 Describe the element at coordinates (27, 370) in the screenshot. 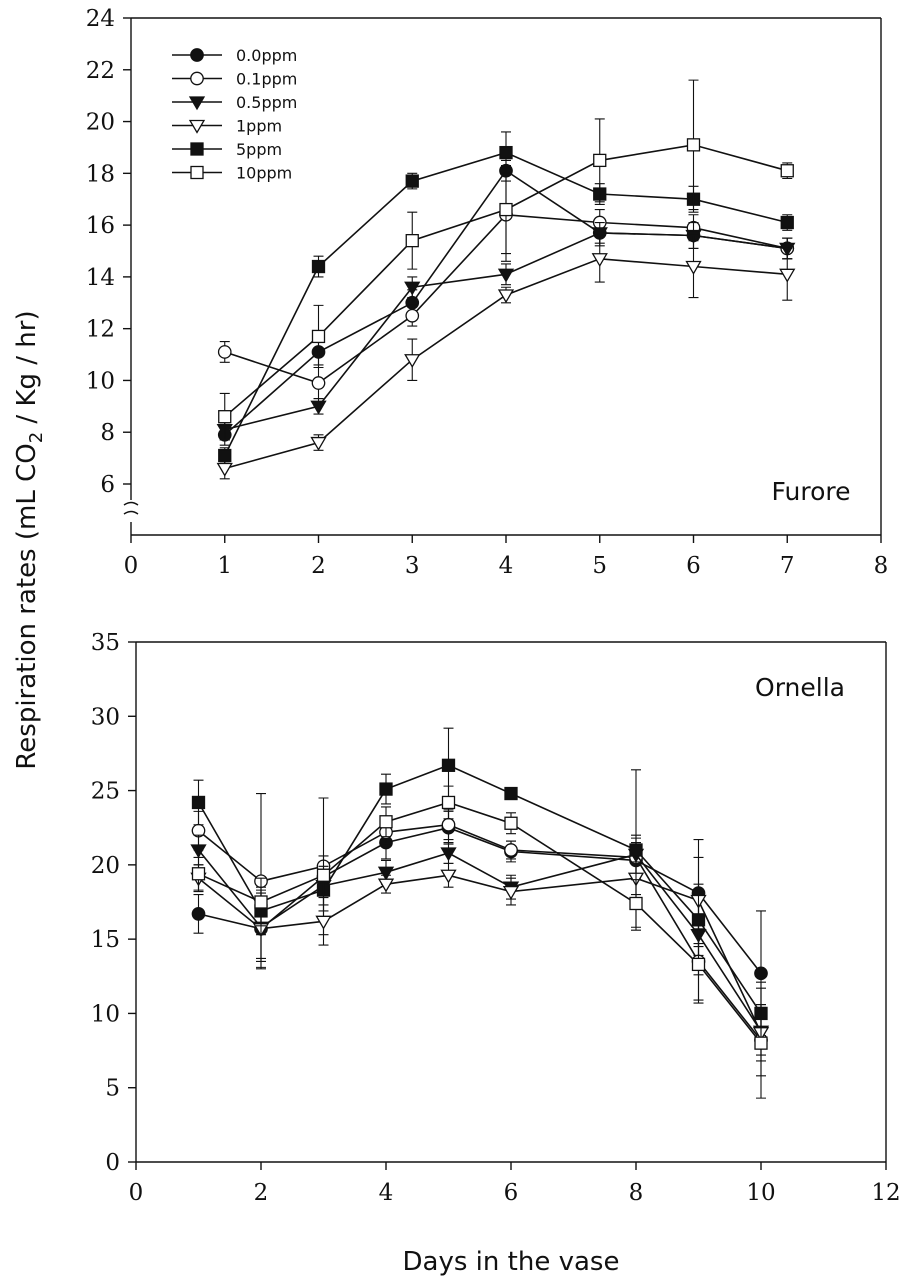

I see `y-axis-title-rest: / Kg / hr)` at that location.